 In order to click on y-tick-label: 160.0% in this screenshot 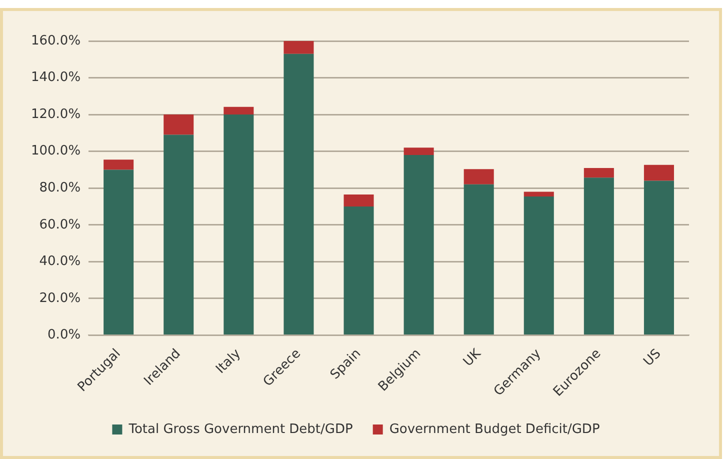, I will do `click(55, 40)`.